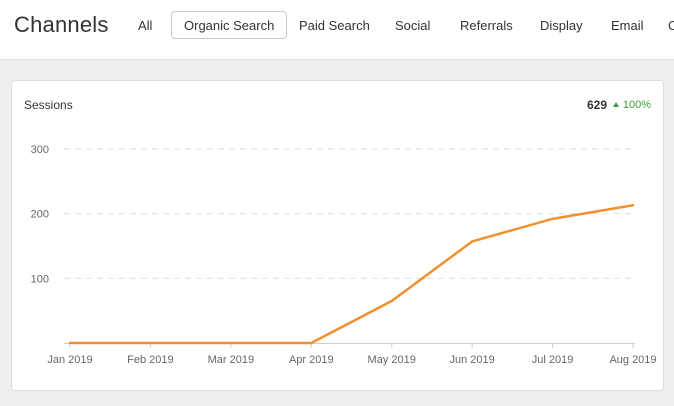 Image resolution: width=674 pixels, height=406 pixels. I want to click on sessions-total: 629, so click(596, 105).